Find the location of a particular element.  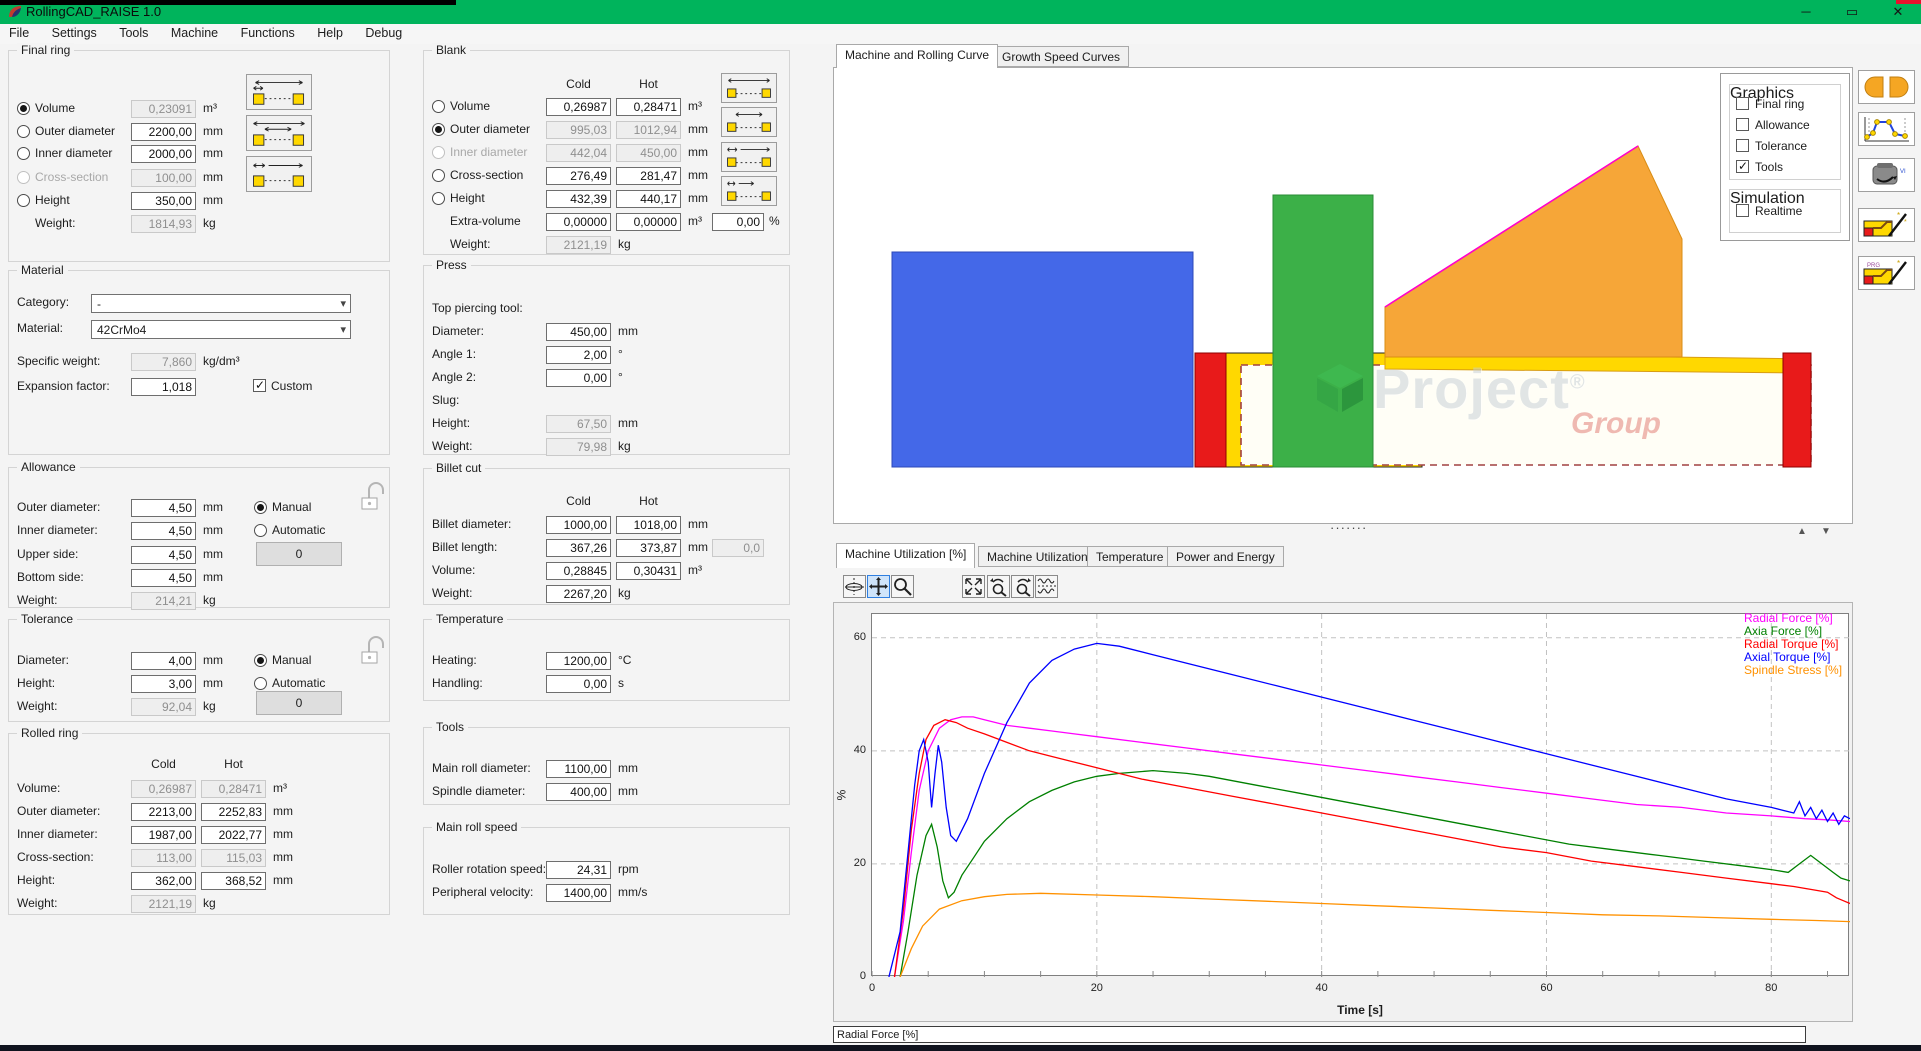

maximize-button: ▭ is located at coordinates (1852, 11).